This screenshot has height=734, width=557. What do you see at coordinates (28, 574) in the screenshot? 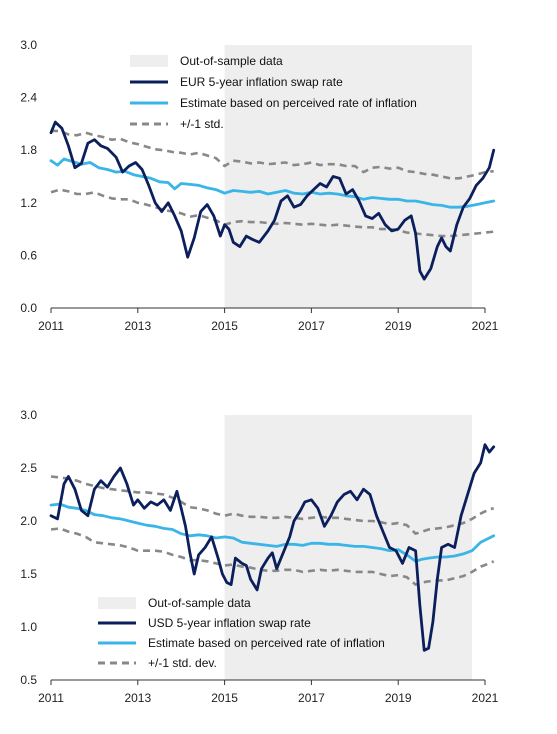
I see `y-tick-label: 1.5` at bounding box center [28, 574].